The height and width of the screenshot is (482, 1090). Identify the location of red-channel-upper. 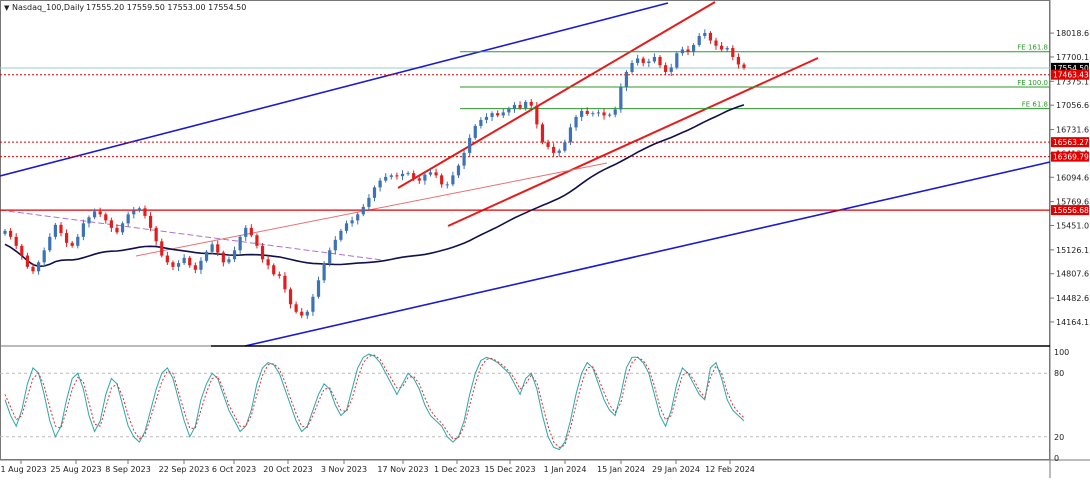
(556, 95).